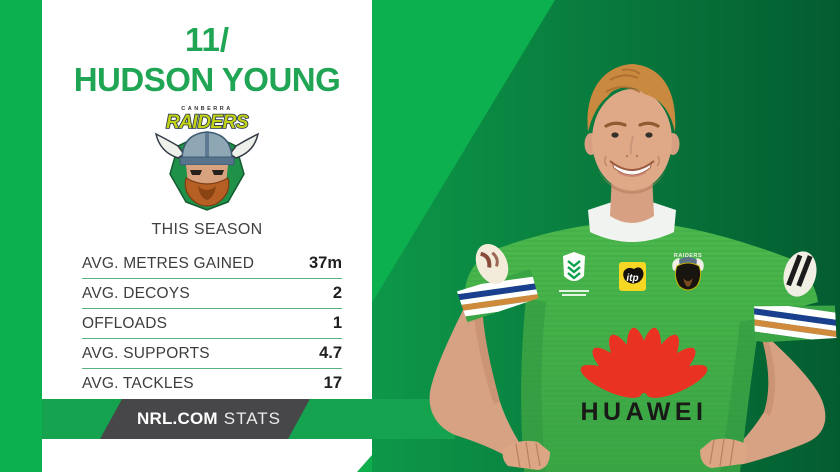 This screenshot has height=472, width=840. What do you see at coordinates (330, 353) in the screenshot?
I see `stat-value: 4.7` at bounding box center [330, 353].